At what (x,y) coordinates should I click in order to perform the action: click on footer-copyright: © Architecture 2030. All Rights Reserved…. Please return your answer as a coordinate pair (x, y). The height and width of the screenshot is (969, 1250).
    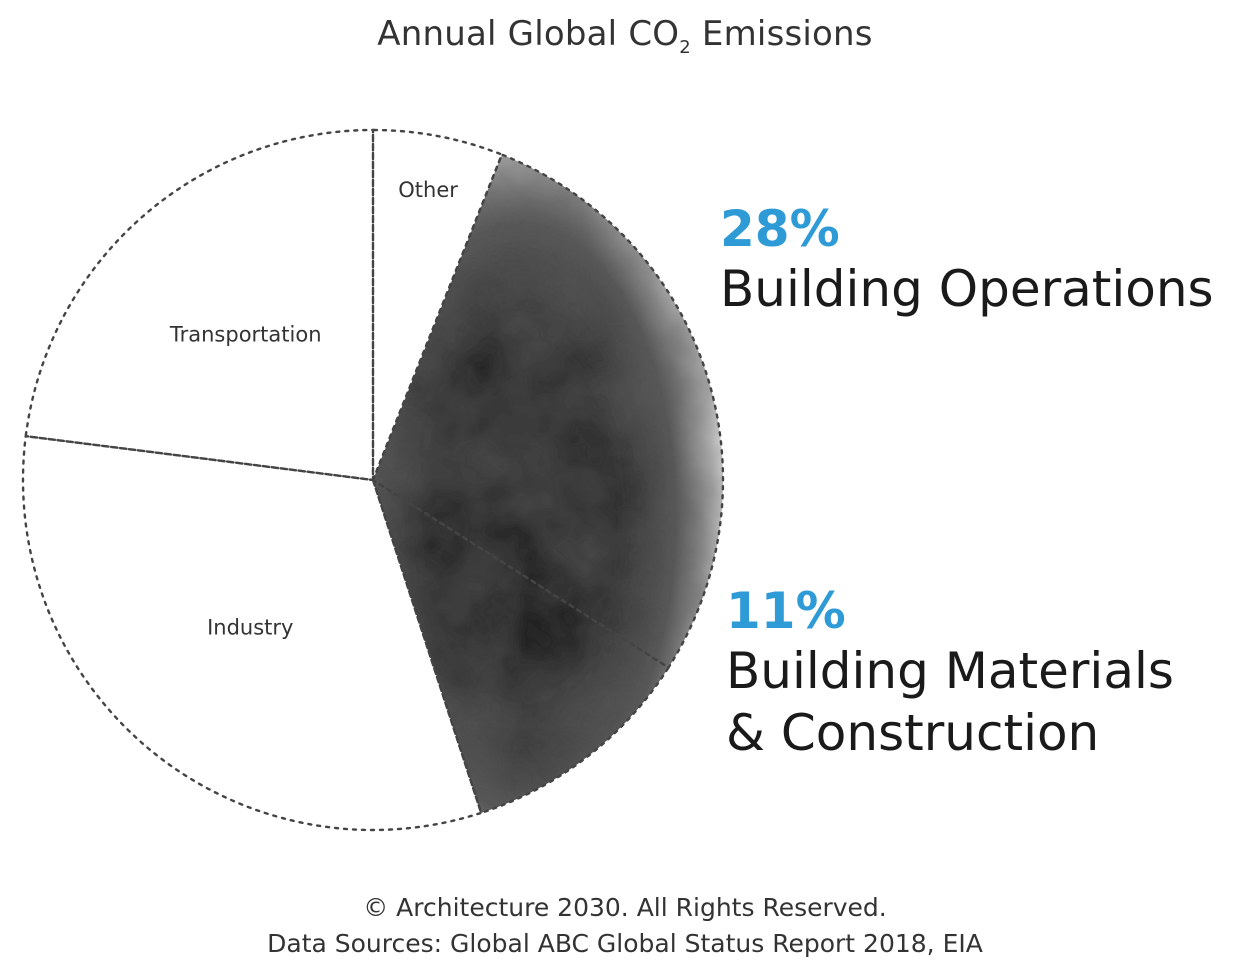
    Looking at the image, I should click on (625, 907).